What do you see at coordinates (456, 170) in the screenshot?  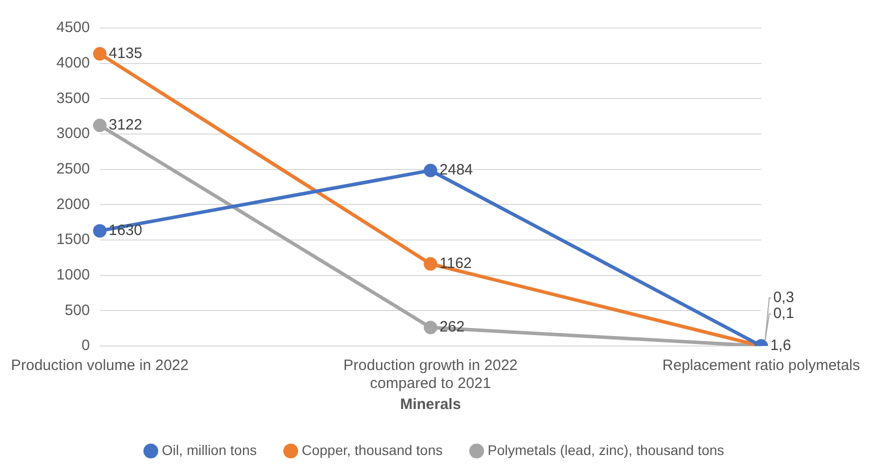 I see `data-label: 2484` at bounding box center [456, 170].